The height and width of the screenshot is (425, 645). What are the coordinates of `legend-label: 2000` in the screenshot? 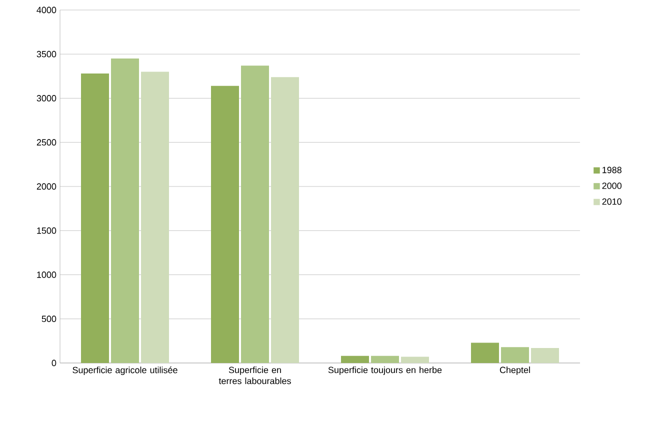 It's located at (612, 185).